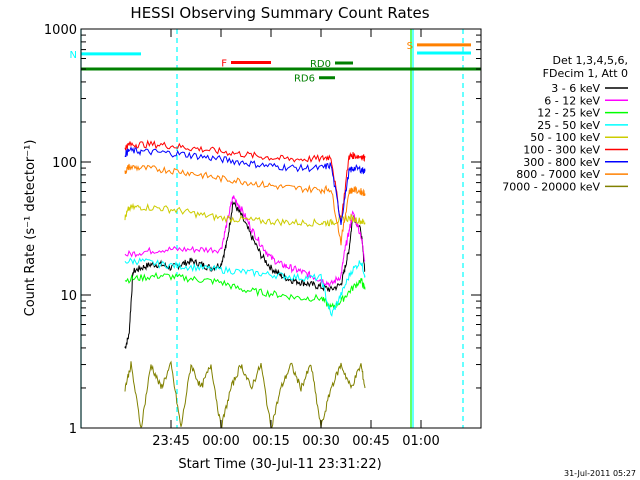 The width and height of the screenshot is (640, 480). What do you see at coordinates (320, 441) in the screenshot?
I see `x-tick-label-3: 00:30` at bounding box center [320, 441].